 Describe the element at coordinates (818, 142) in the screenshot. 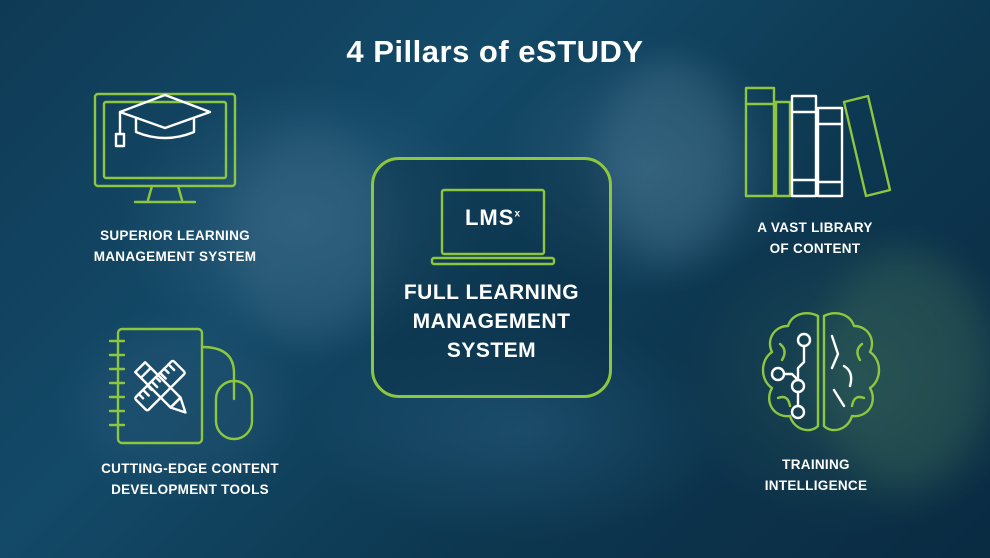

I see `books-icon` at that location.